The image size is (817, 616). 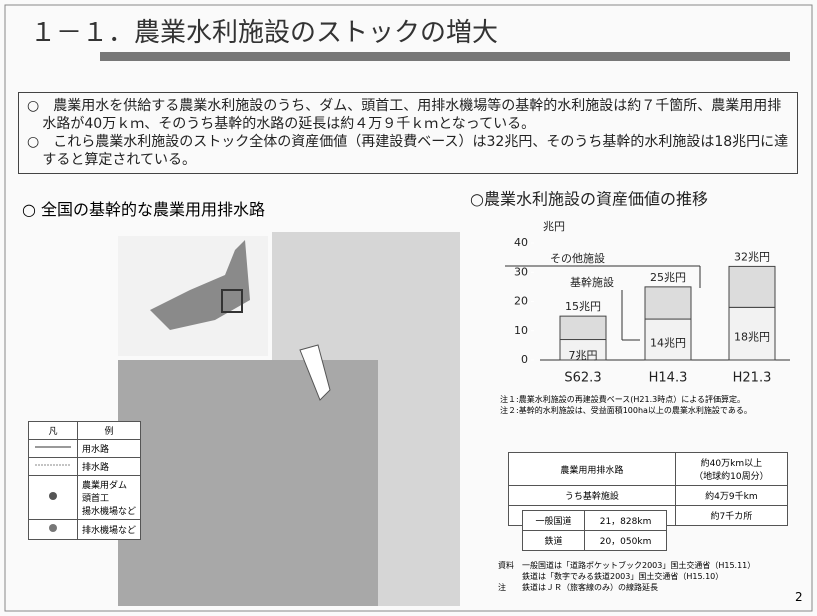 I want to click on table-cell: 21，828km, so click(x=625, y=520).